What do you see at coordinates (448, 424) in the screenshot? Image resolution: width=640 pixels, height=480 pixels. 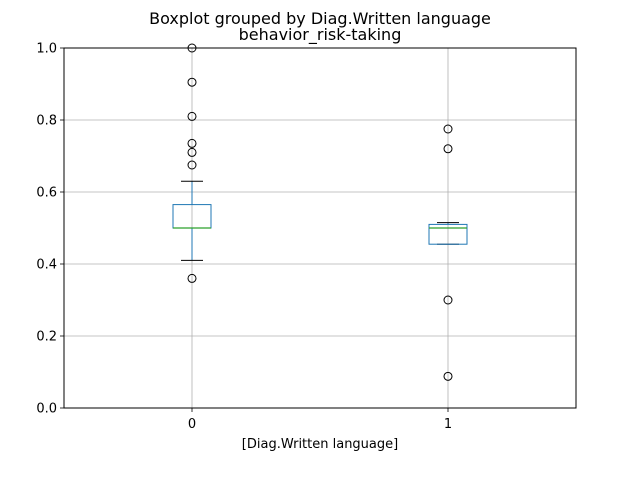 I see `x-tick-label: 1` at bounding box center [448, 424].